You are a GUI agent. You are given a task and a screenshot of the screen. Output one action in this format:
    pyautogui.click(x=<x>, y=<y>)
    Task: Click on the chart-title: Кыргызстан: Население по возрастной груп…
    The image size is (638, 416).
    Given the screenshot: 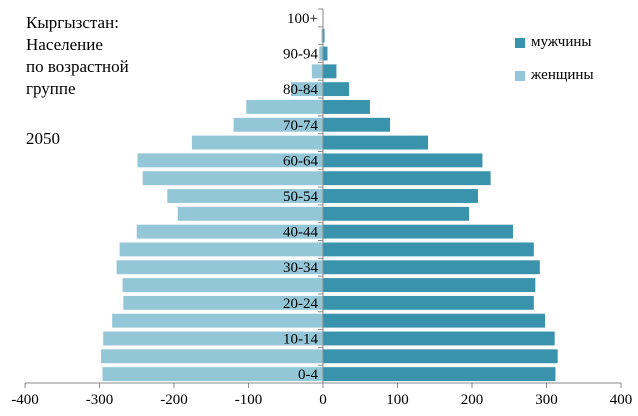 What is the action you would take?
    pyautogui.click(x=77, y=56)
    